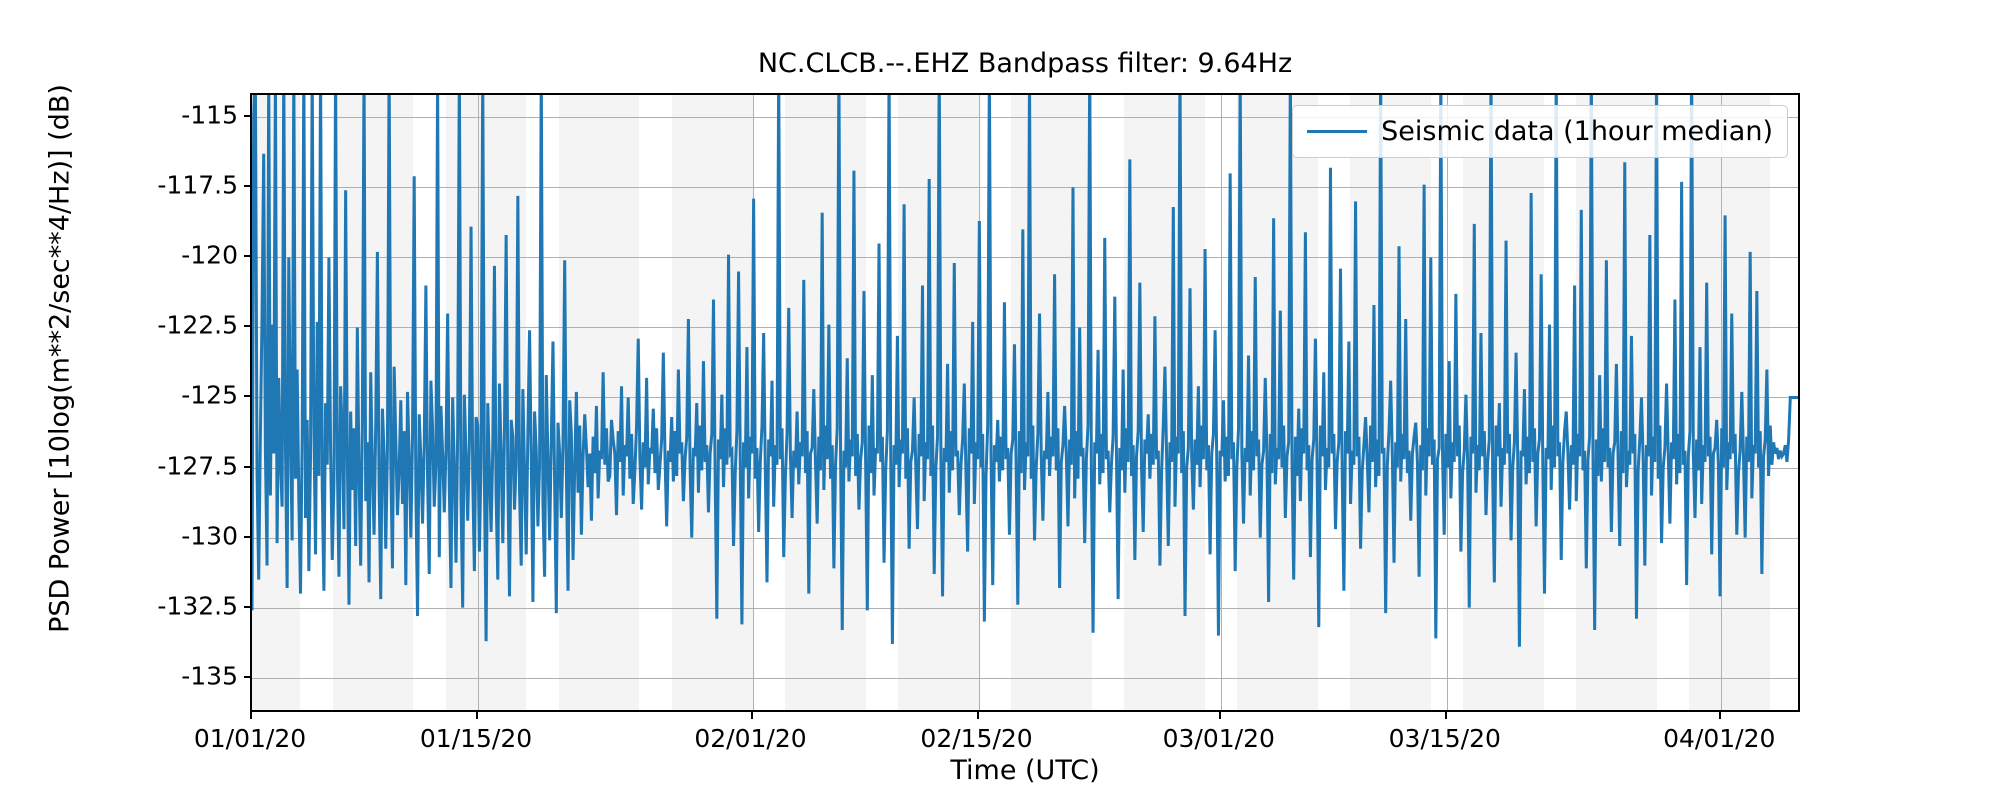  What do you see at coordinates (209, 536) in the screenshot?
I see `y-axis-tick-label: -130` at bounding box center [209, 536].